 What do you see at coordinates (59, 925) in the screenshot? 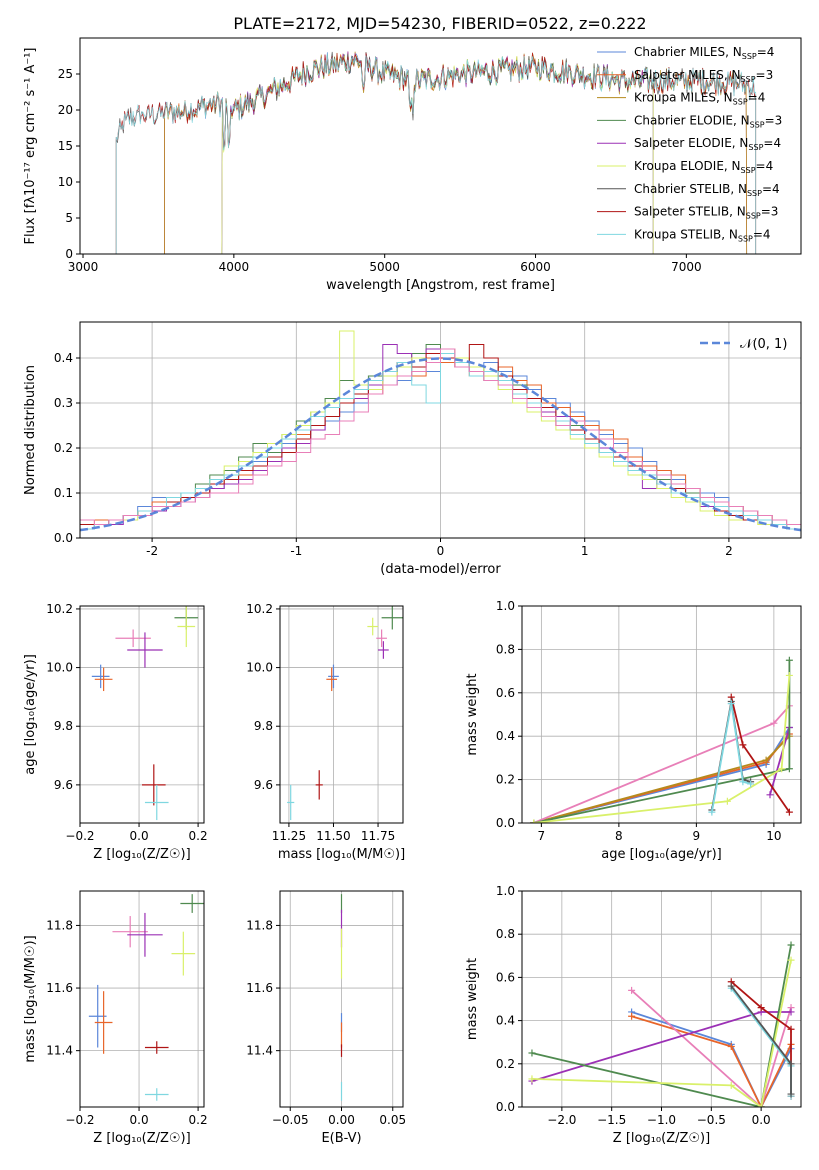
I see `mass_vs_Z-ytick-label: 11.8` at bounding box center [59, 925].